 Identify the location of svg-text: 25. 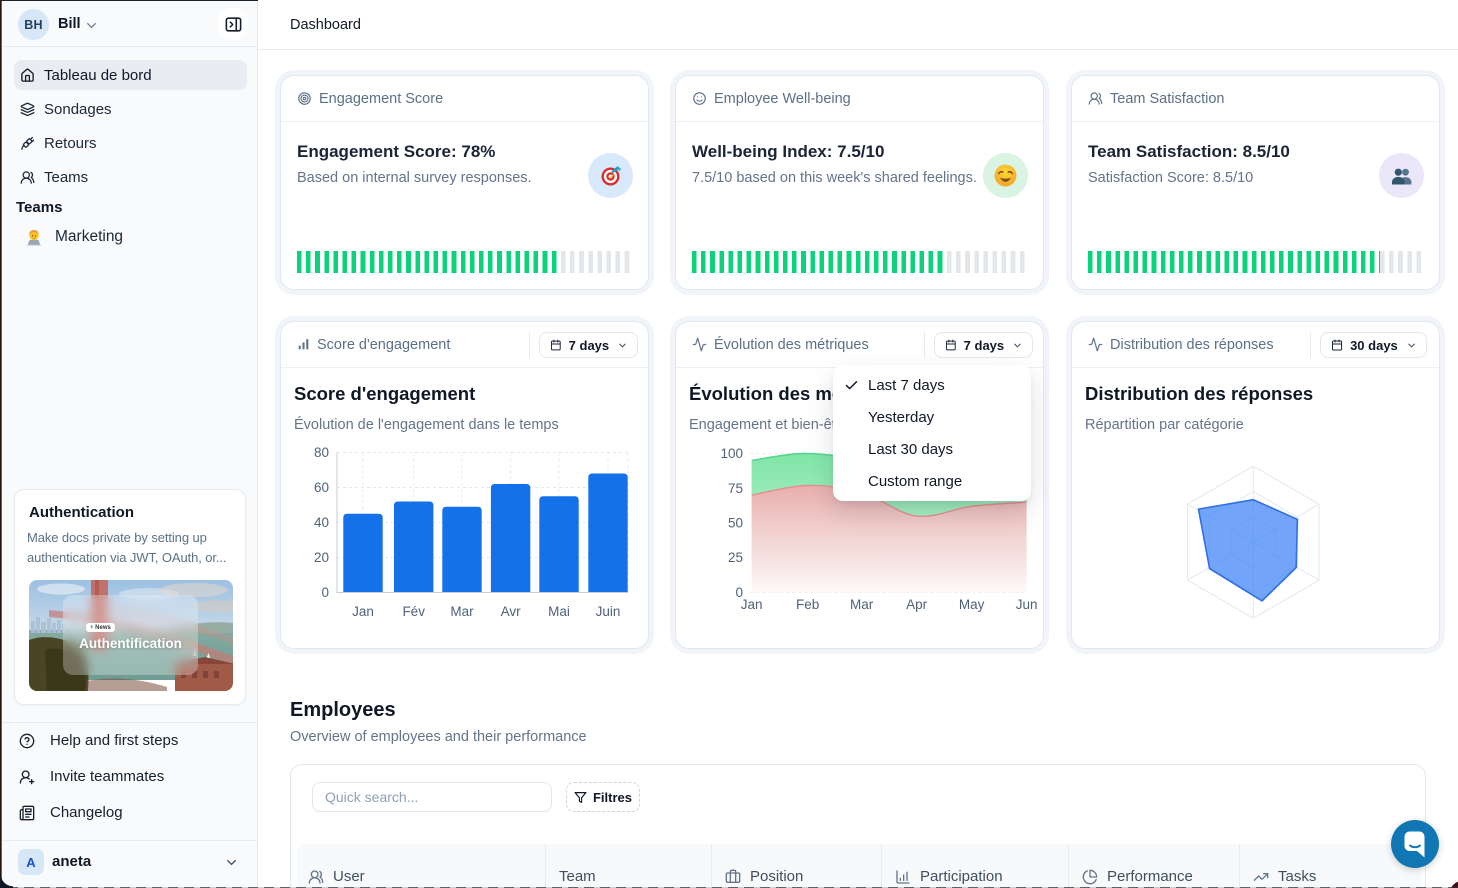
(735, 557).